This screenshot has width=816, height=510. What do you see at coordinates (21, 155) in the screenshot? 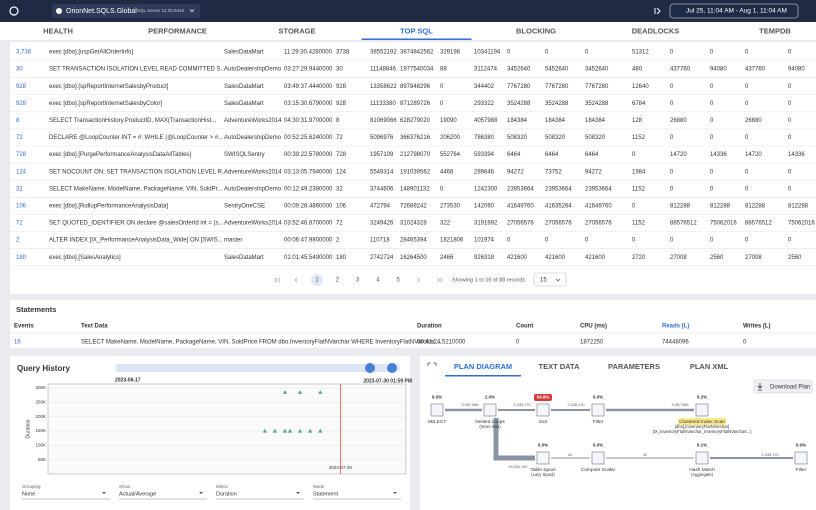
I see `events-link: 728` at bounding box center [21, 155].